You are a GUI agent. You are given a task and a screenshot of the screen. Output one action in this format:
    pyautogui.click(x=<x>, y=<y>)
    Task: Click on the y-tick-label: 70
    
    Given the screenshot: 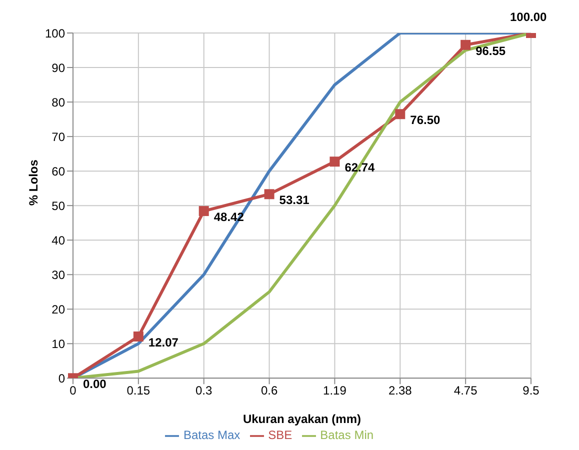 What is the action you would take?
    pyautogui.click(x=59, y=137)
    